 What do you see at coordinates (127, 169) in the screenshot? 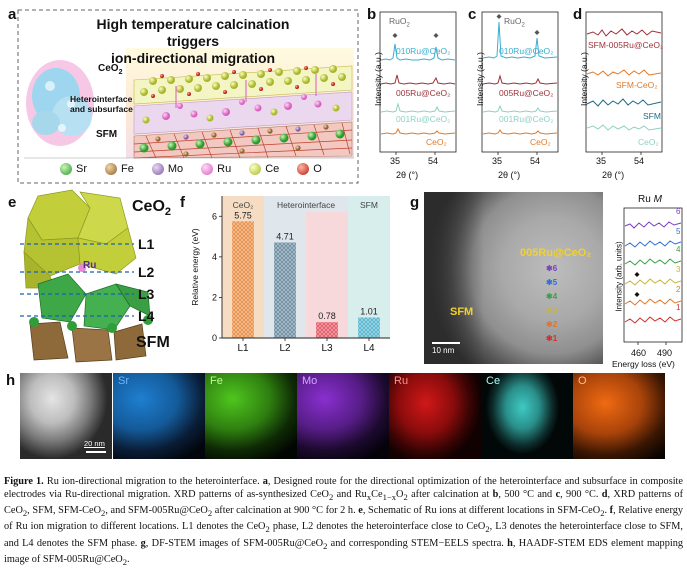
I see `legend-label-fe: Fe` at bounding box center [127, 169].